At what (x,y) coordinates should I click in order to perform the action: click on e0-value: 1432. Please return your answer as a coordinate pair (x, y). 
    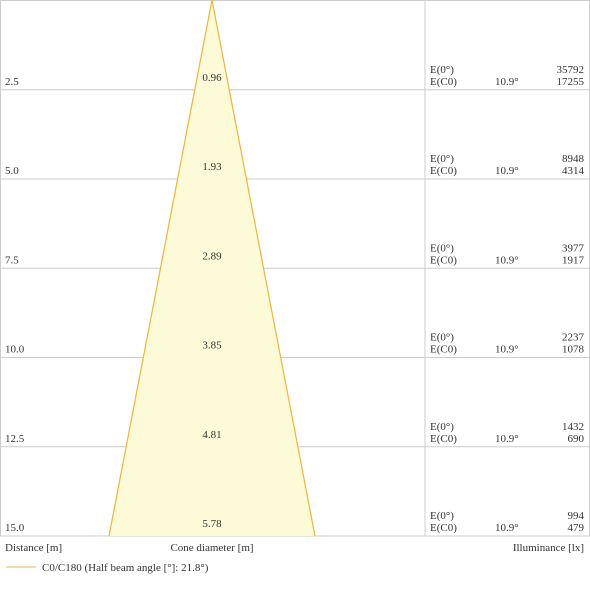
    Looking at the image, I should click on (573, 427).